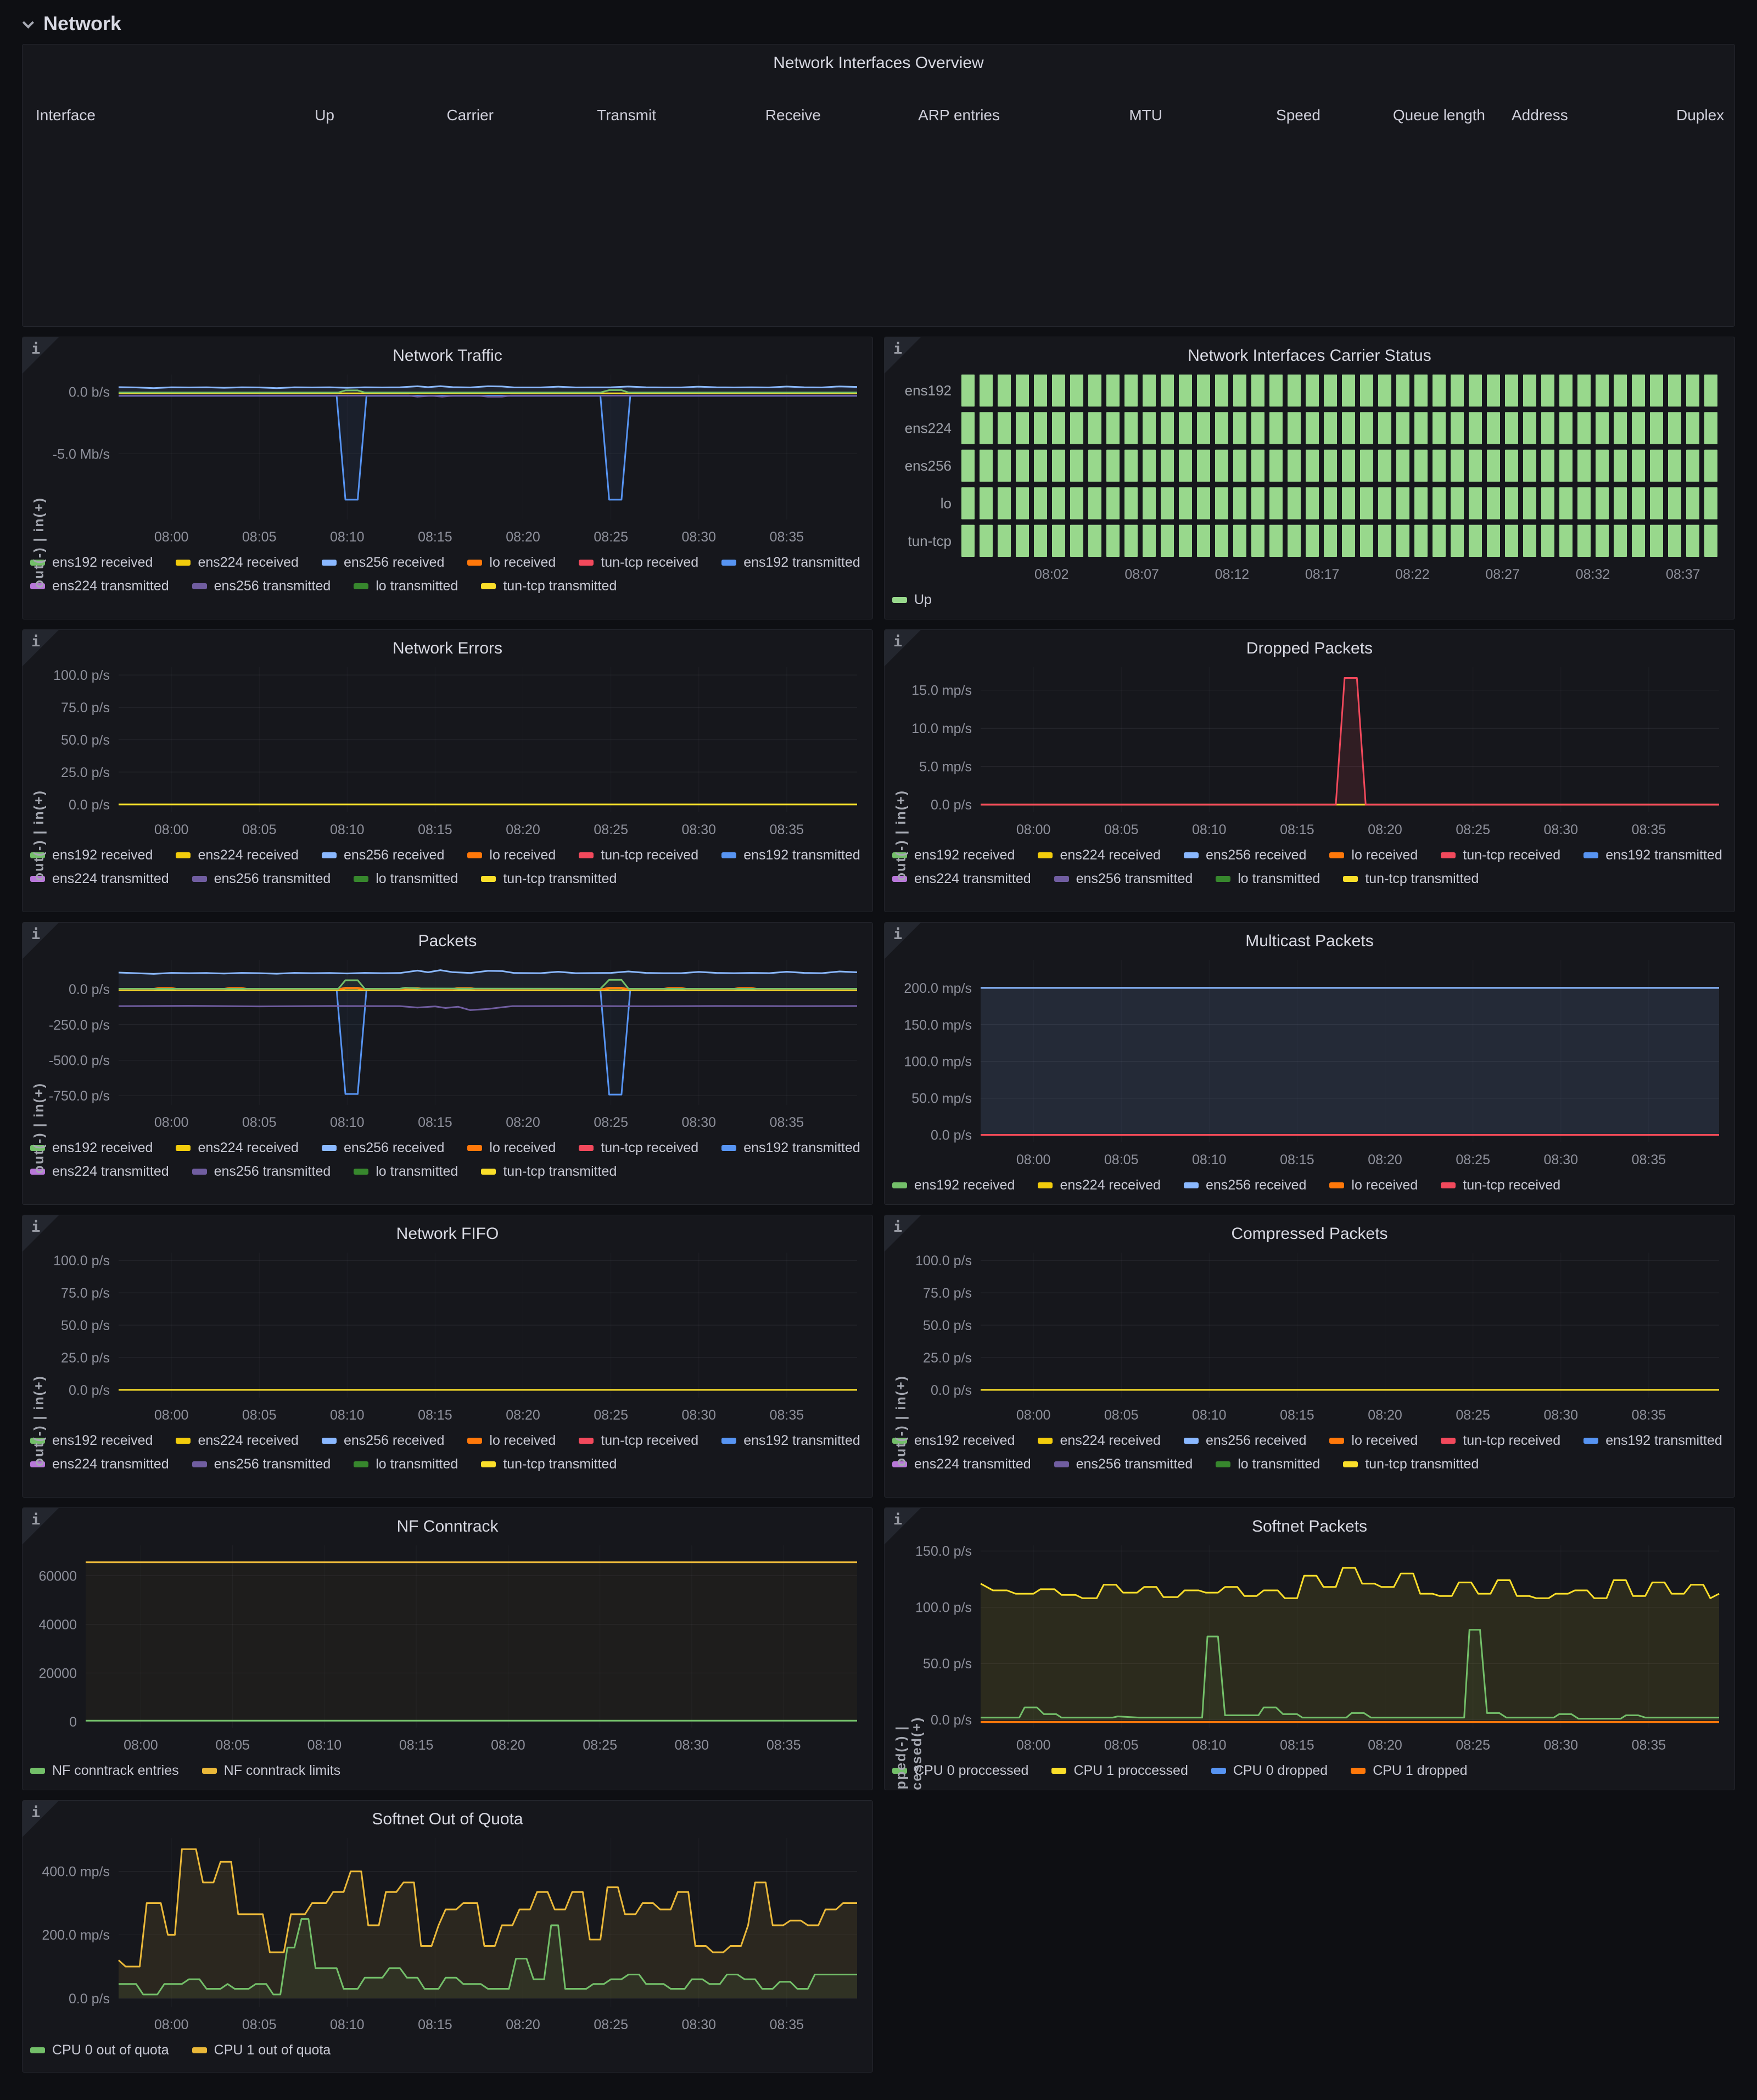 This screenshot has height=2100, width=1757. I want to click on legend-item: CPU 0 dropped, so click(1269, 1771).